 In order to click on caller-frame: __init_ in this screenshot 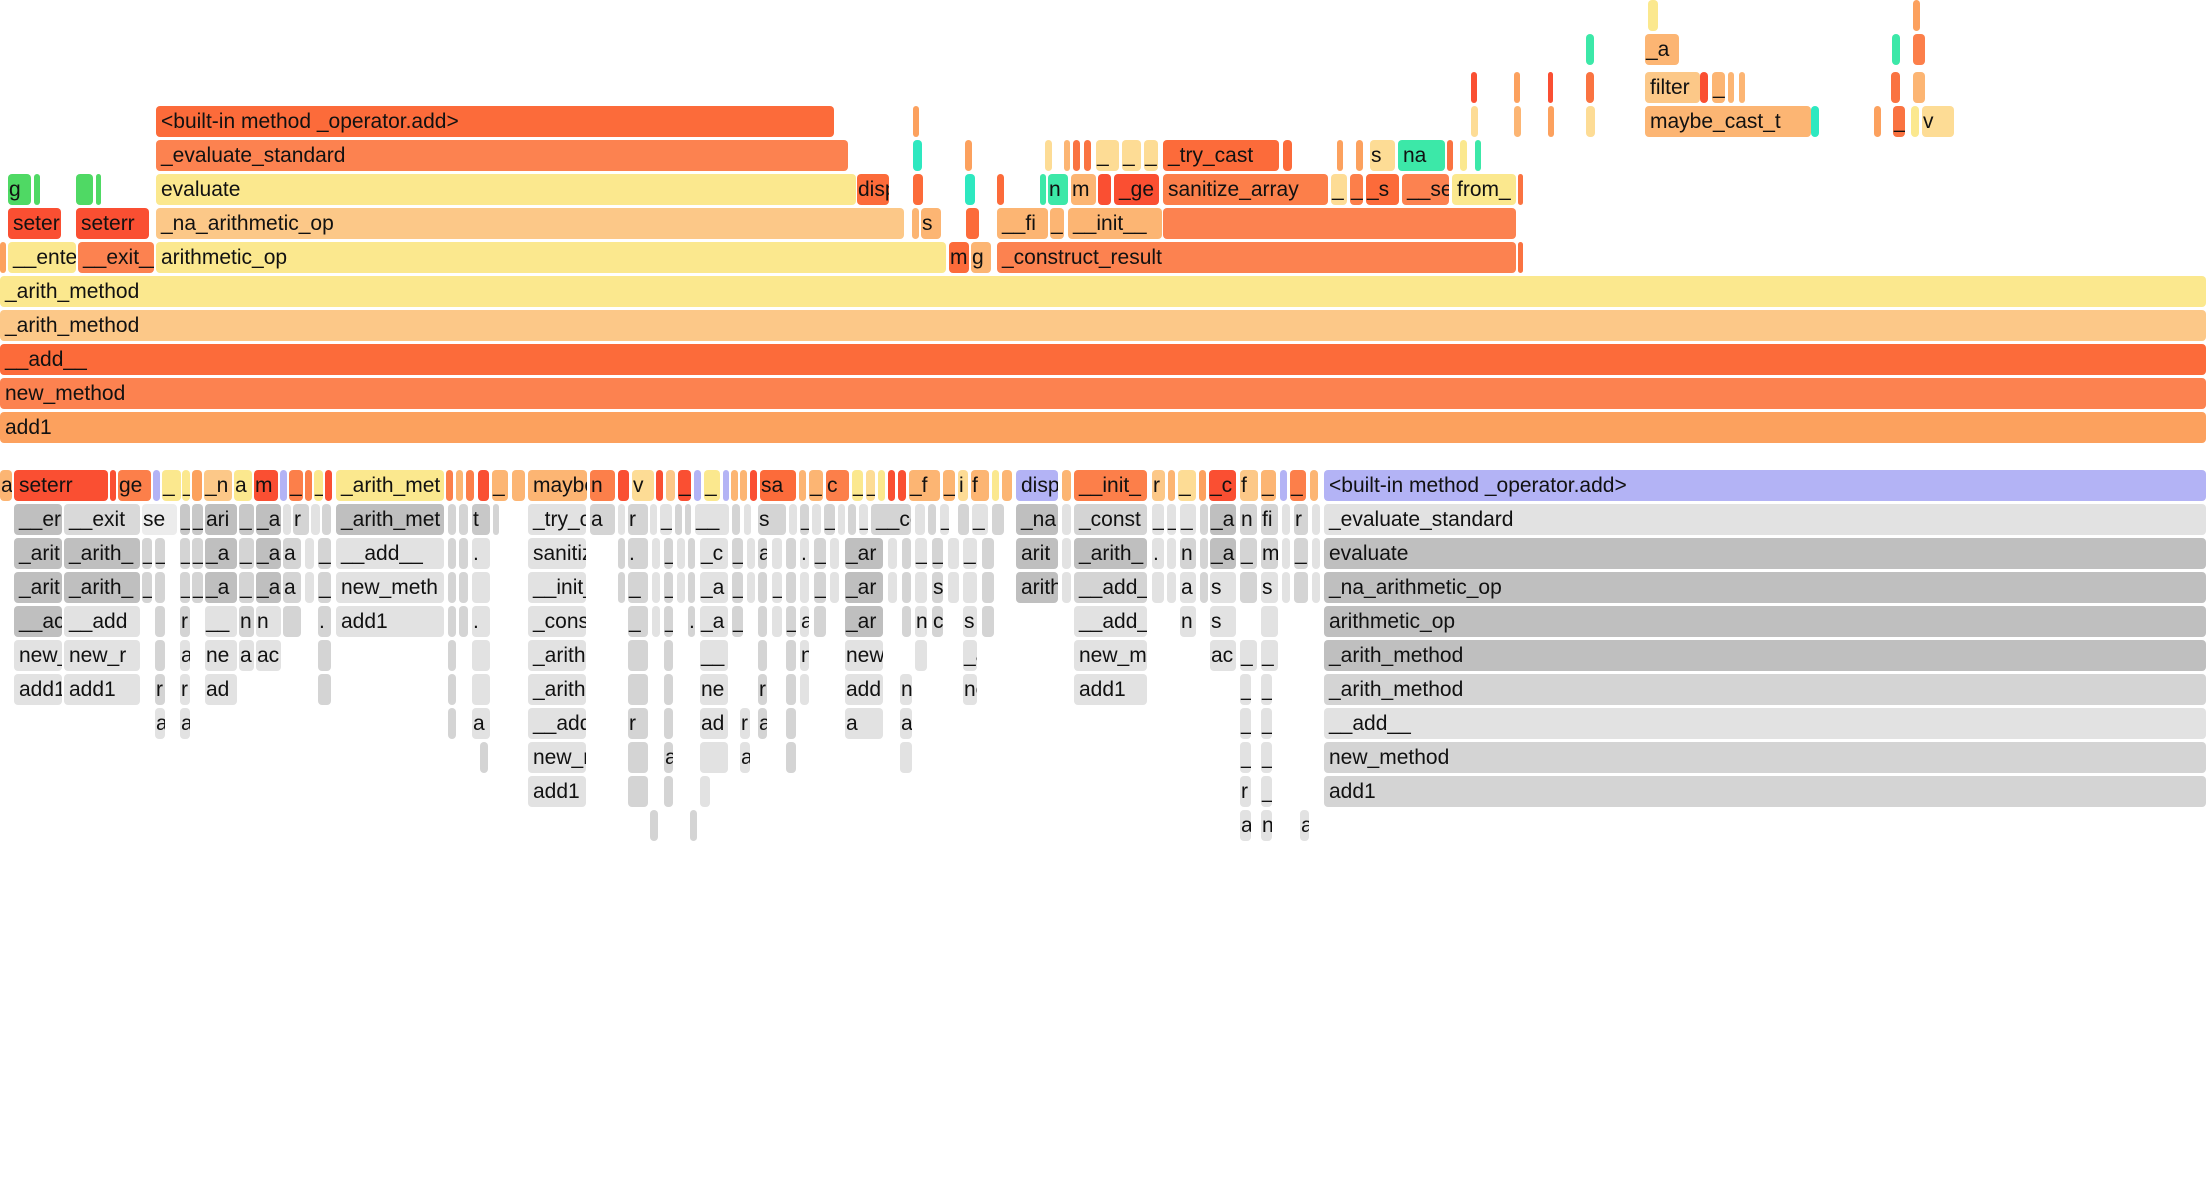, I will do `click(557, 587)`.